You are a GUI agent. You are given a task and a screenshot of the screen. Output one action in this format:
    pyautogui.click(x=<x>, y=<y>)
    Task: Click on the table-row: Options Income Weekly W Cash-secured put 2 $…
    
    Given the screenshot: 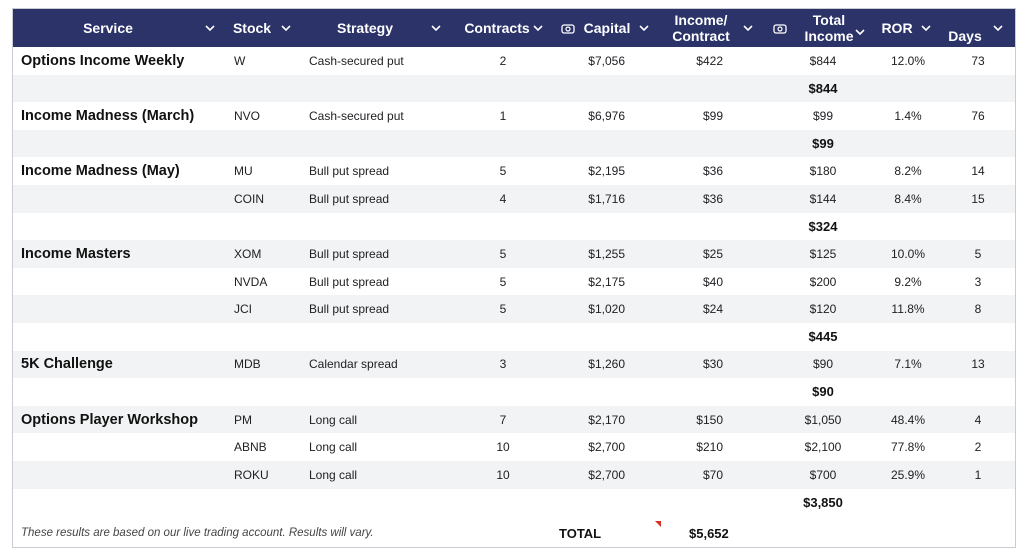 What is the action you would take?
    pyautogui.click(x=514, y=61)
    